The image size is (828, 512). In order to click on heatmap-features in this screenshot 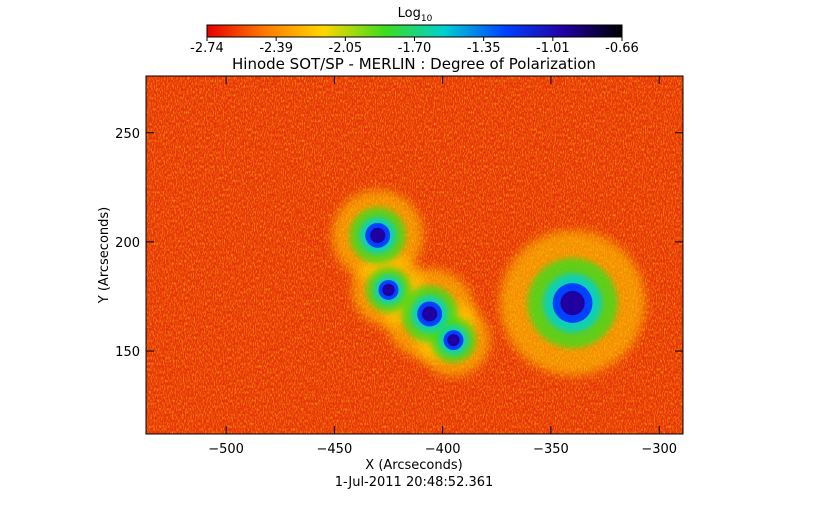, I will do `click(489, 283)`.